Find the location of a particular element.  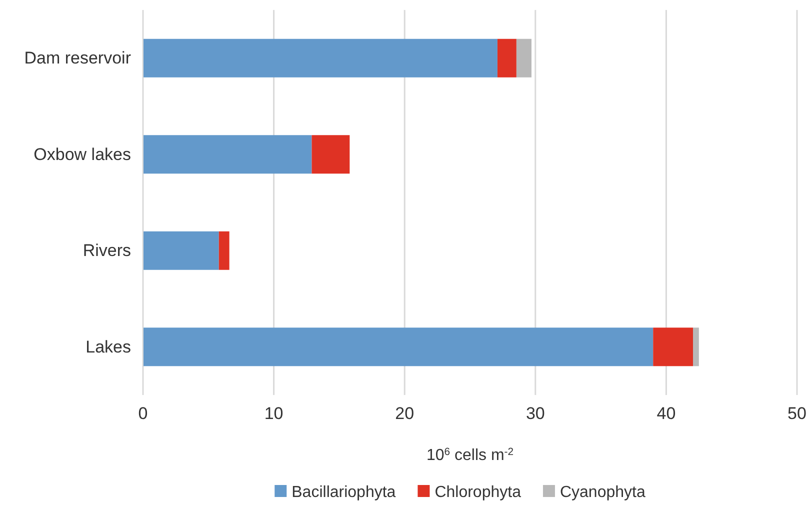

x-tick-label: 30 is located at coordinates (535, 414).